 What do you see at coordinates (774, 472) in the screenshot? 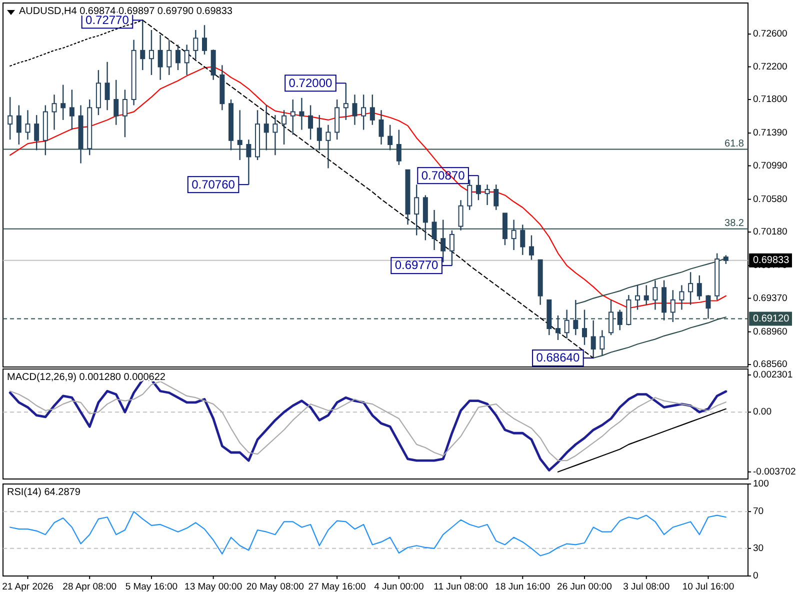
I see `y-tick-label: -0.003702` at bounding box center [774, 472].